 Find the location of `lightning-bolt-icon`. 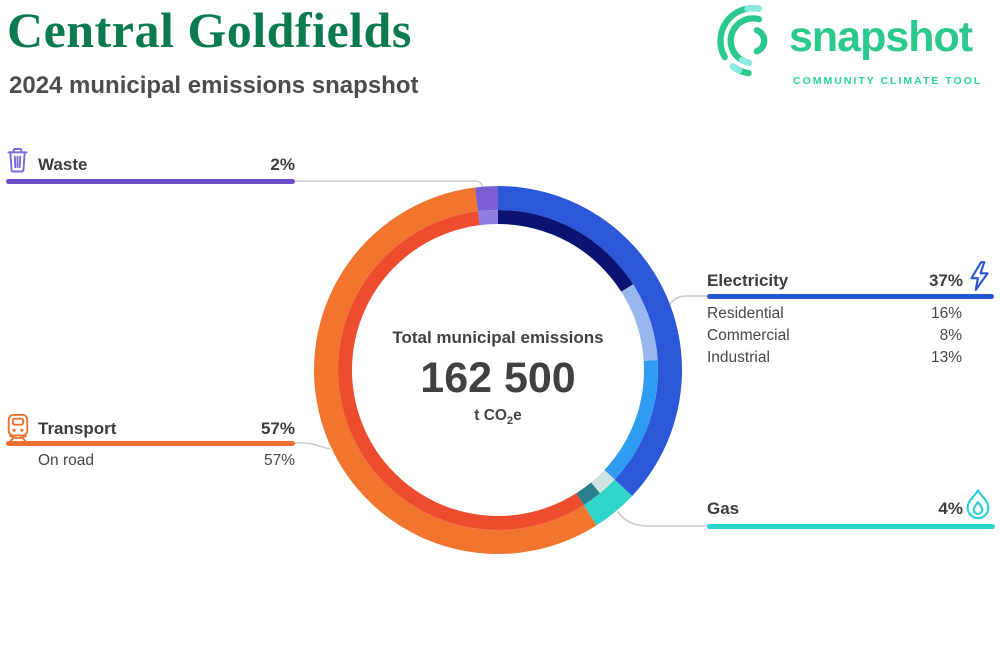

lightning-bolt-icon is located at coordinates (979, 278).